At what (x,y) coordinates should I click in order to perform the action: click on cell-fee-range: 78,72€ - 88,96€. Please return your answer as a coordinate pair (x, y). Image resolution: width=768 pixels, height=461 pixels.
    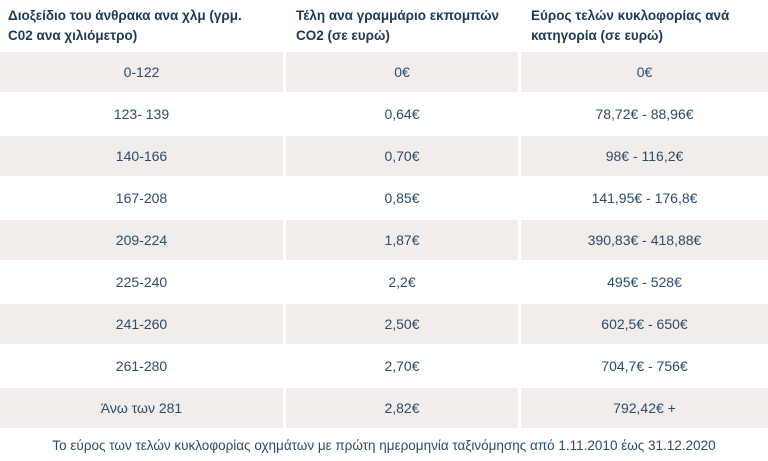
    Looking at the image, I should click on (644, 114).